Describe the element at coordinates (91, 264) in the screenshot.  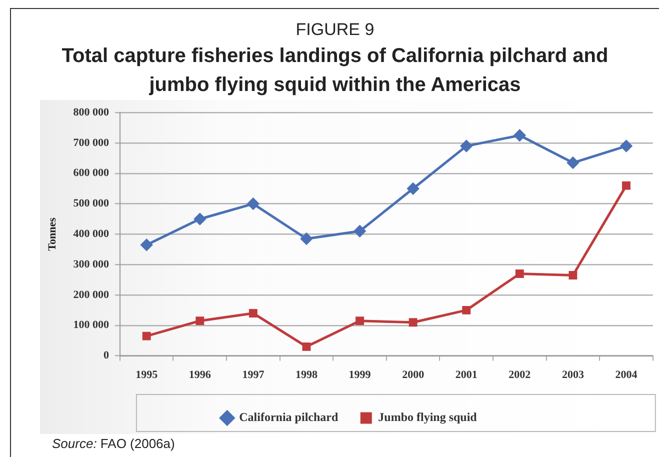
I see `y-tick-label: 300 000` at that location.